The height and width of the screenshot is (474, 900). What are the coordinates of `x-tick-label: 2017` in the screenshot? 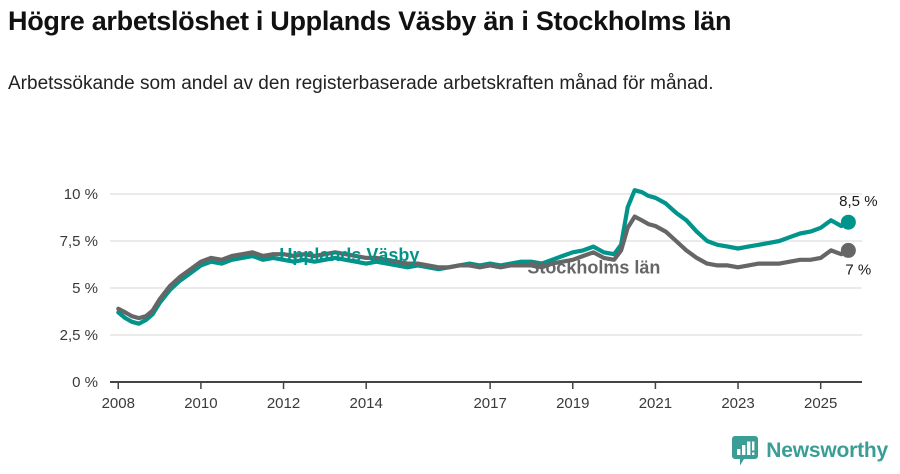 It's located at (489, 403).